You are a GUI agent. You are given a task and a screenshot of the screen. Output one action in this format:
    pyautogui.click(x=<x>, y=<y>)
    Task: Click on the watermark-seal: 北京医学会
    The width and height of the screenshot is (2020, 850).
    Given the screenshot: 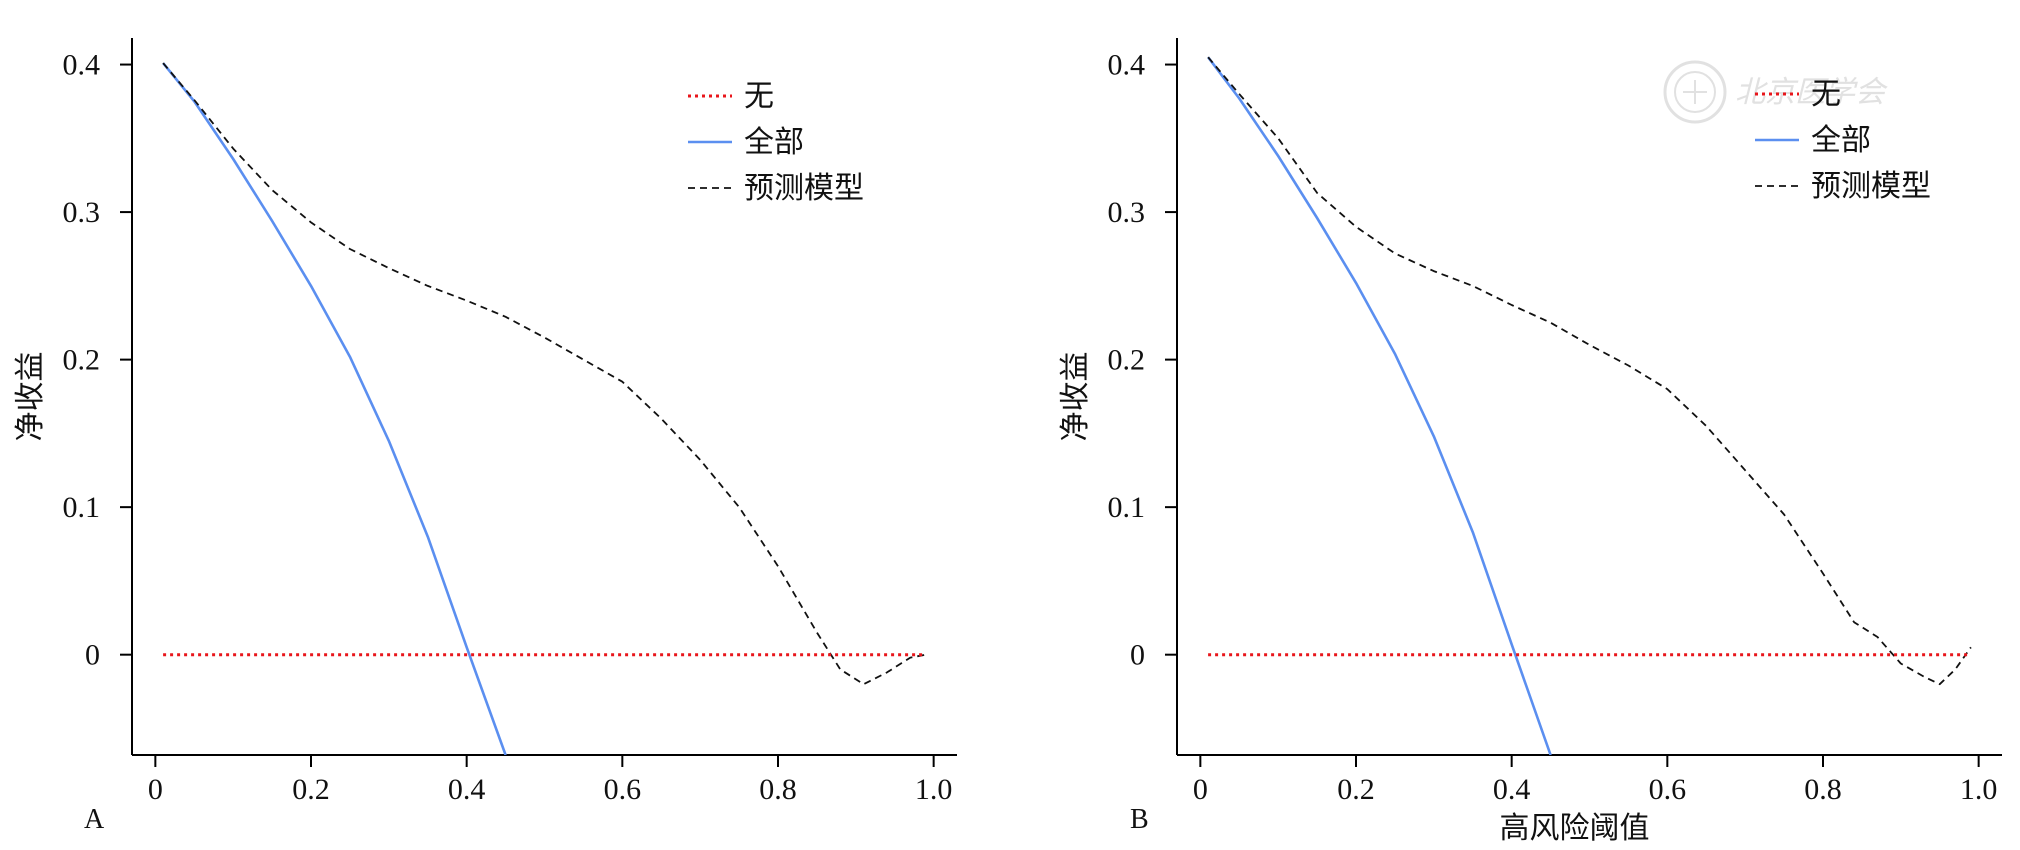 What is the action you would take?
    pyautogui.click(x=1775, y=92)
    